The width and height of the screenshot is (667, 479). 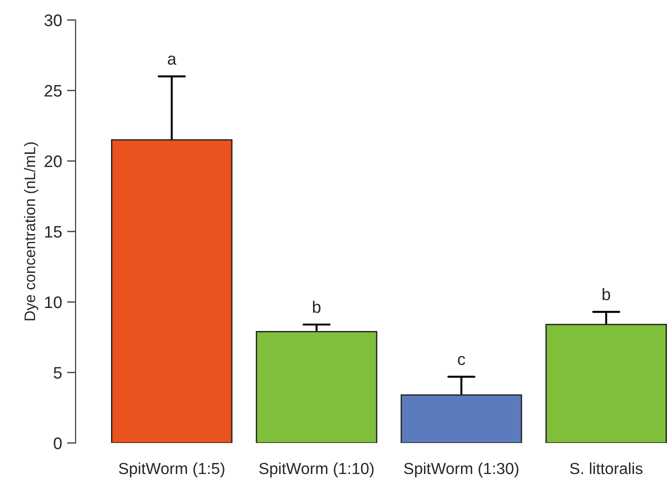 I want to click on x-tick-label: SpitWorm (1:10), so click(x=316, y=470).